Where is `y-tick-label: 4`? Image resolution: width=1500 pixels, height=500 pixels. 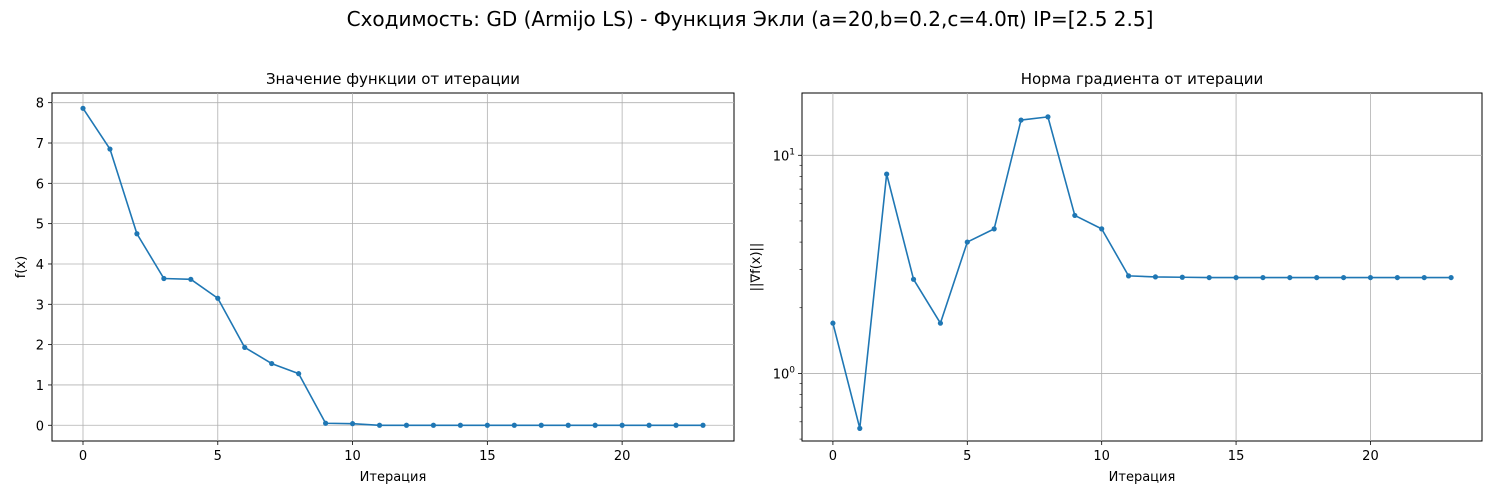
y-tick-label: 4 is located at coordinates (40, 265).